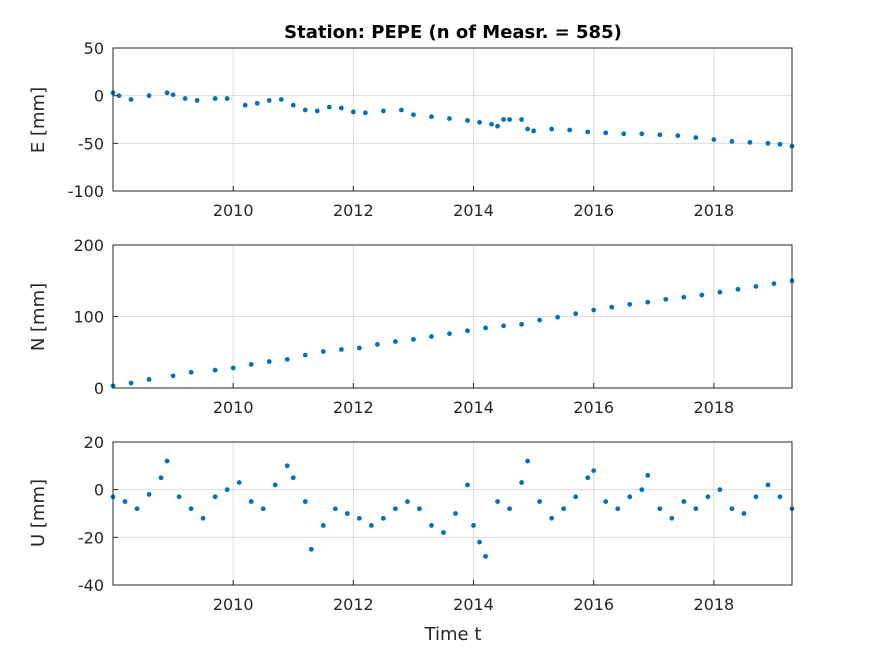 The height and width of the screenshot is (656, 875). I want to click on y-tick-label-u: -40, so click(91, 585).